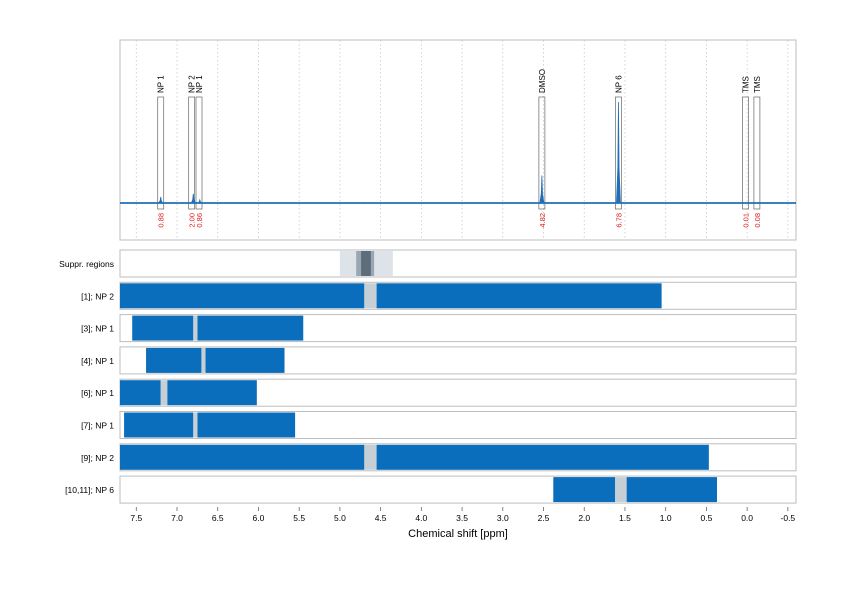  I want to click on x-tick-label: 0.0, so click(747, 518).